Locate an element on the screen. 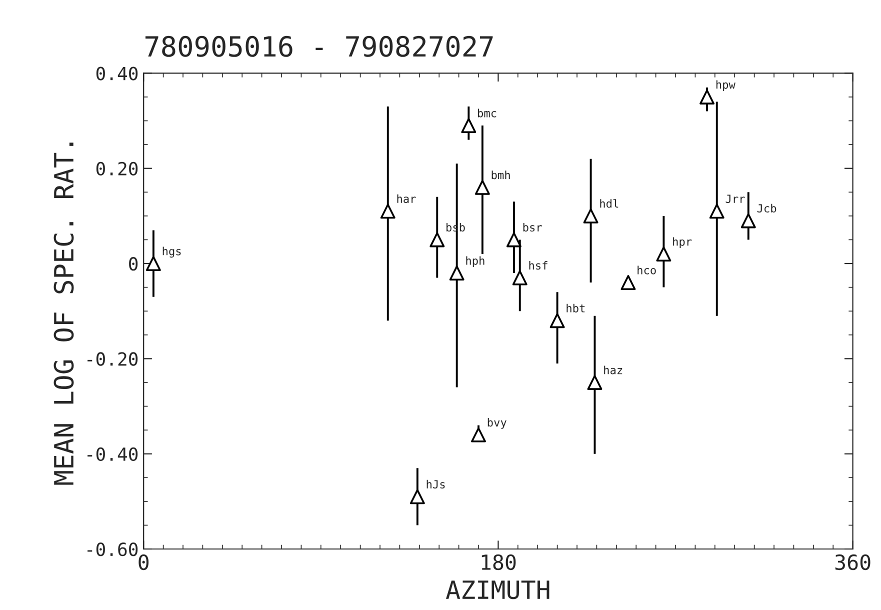 Image resolution: width=881 pixels, height=610 pixels. y-tick-label: -0.40 is located at coordinates (113, 454).